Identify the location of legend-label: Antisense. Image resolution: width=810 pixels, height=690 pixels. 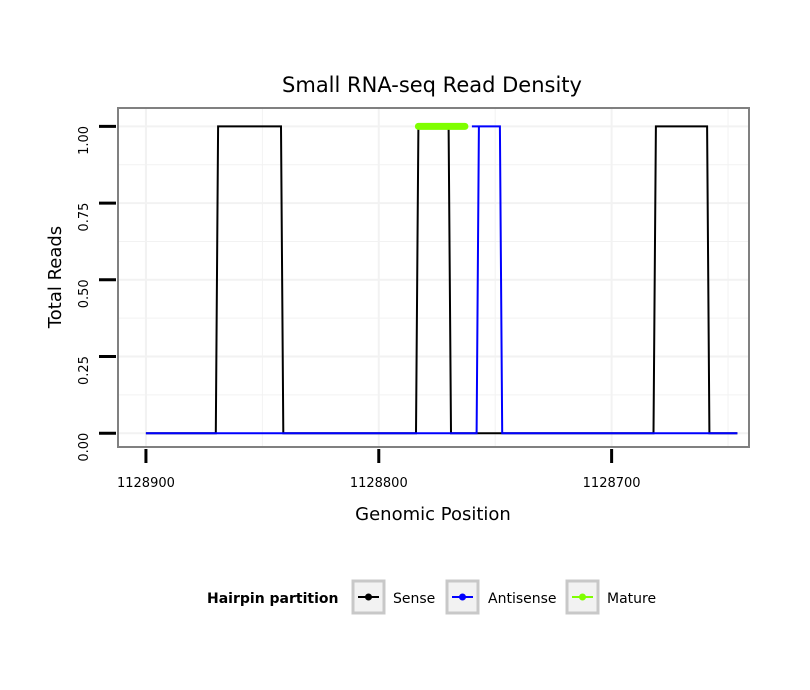
(522, 599).